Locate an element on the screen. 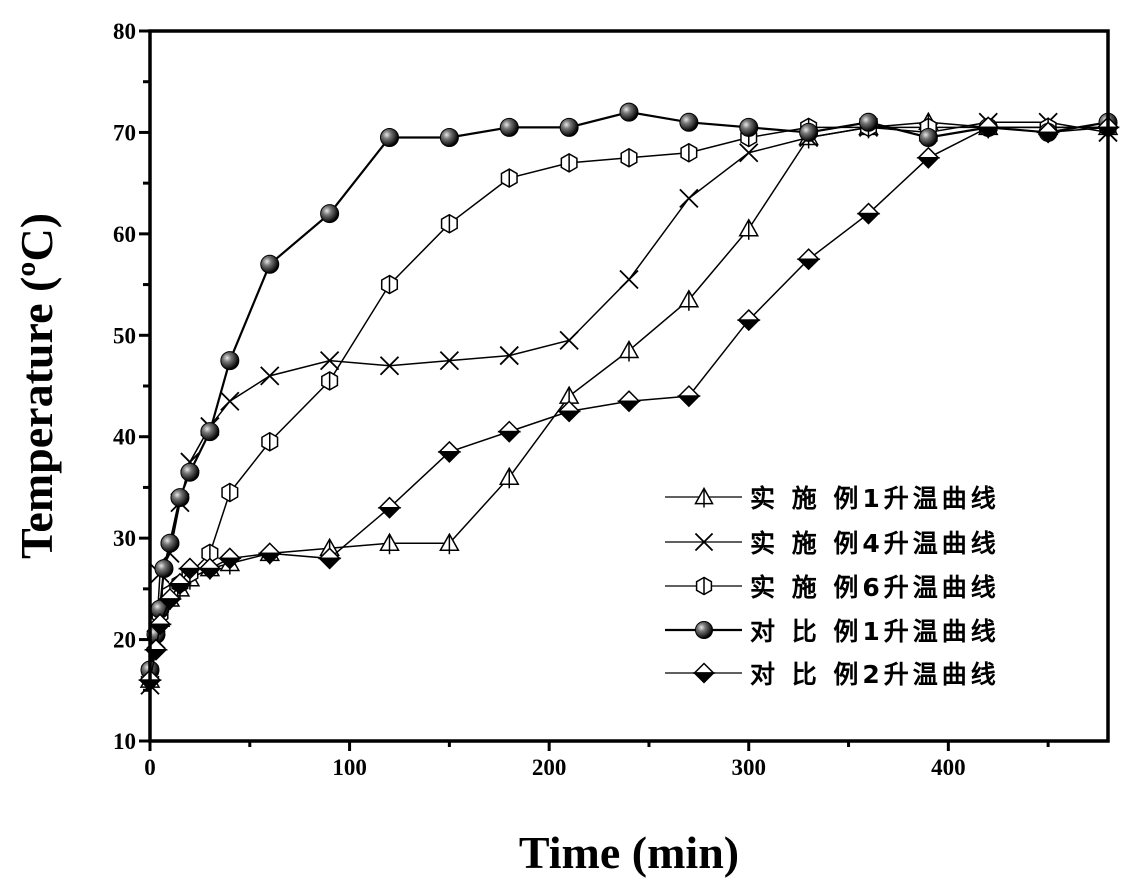 This screenshot has width=1122, height=894. legend-item: 对 比 例1升温曲线 is located at coordinates (830, 631).